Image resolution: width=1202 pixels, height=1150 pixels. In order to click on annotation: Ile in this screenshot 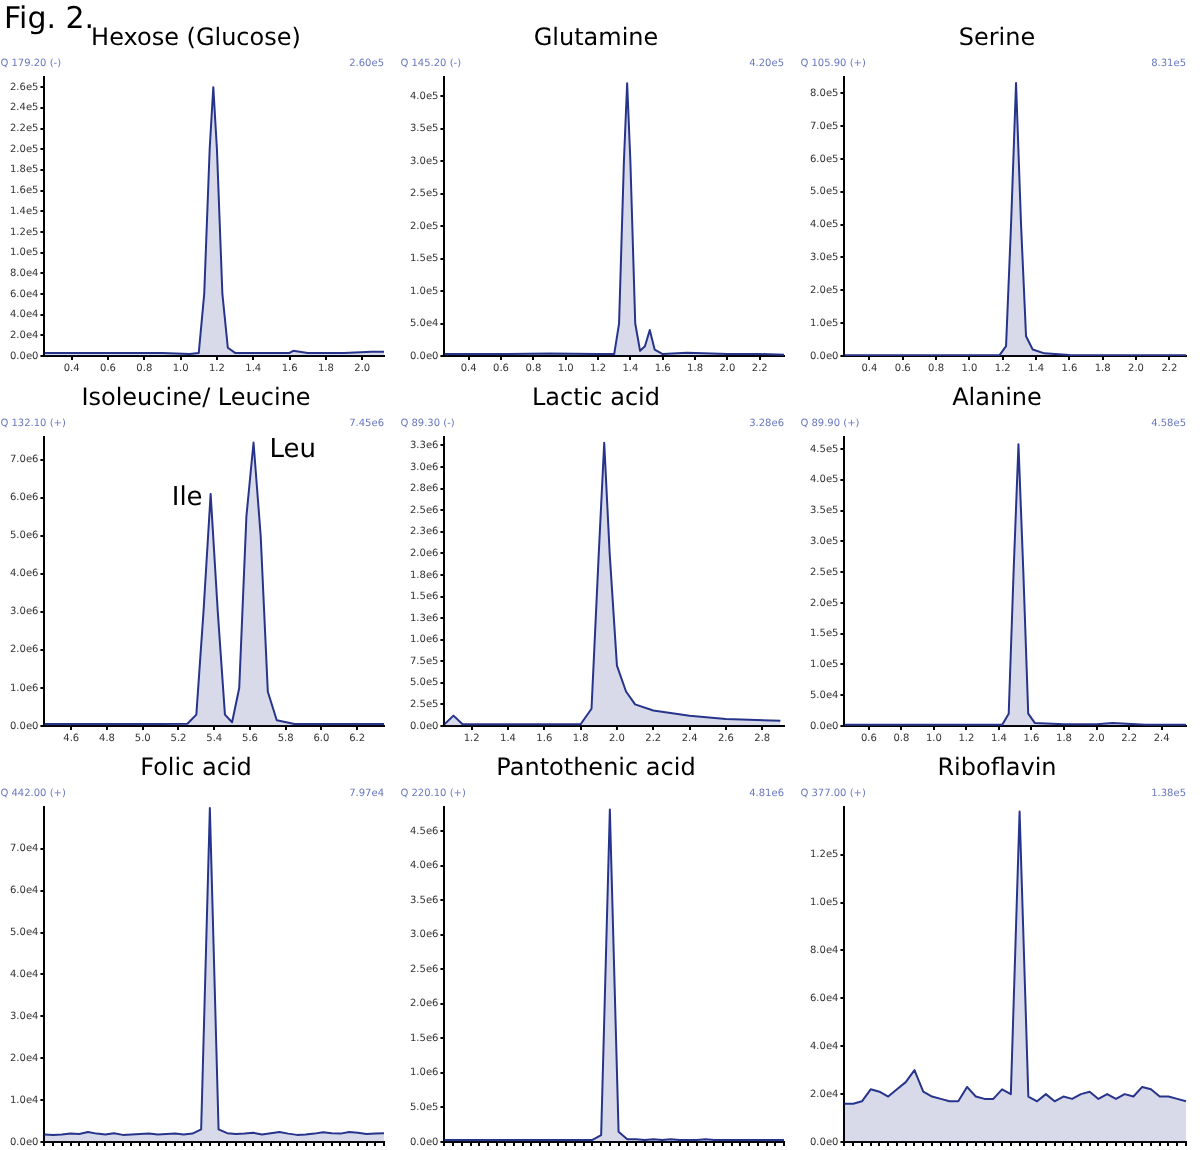, I will do `click(187, 497)`.